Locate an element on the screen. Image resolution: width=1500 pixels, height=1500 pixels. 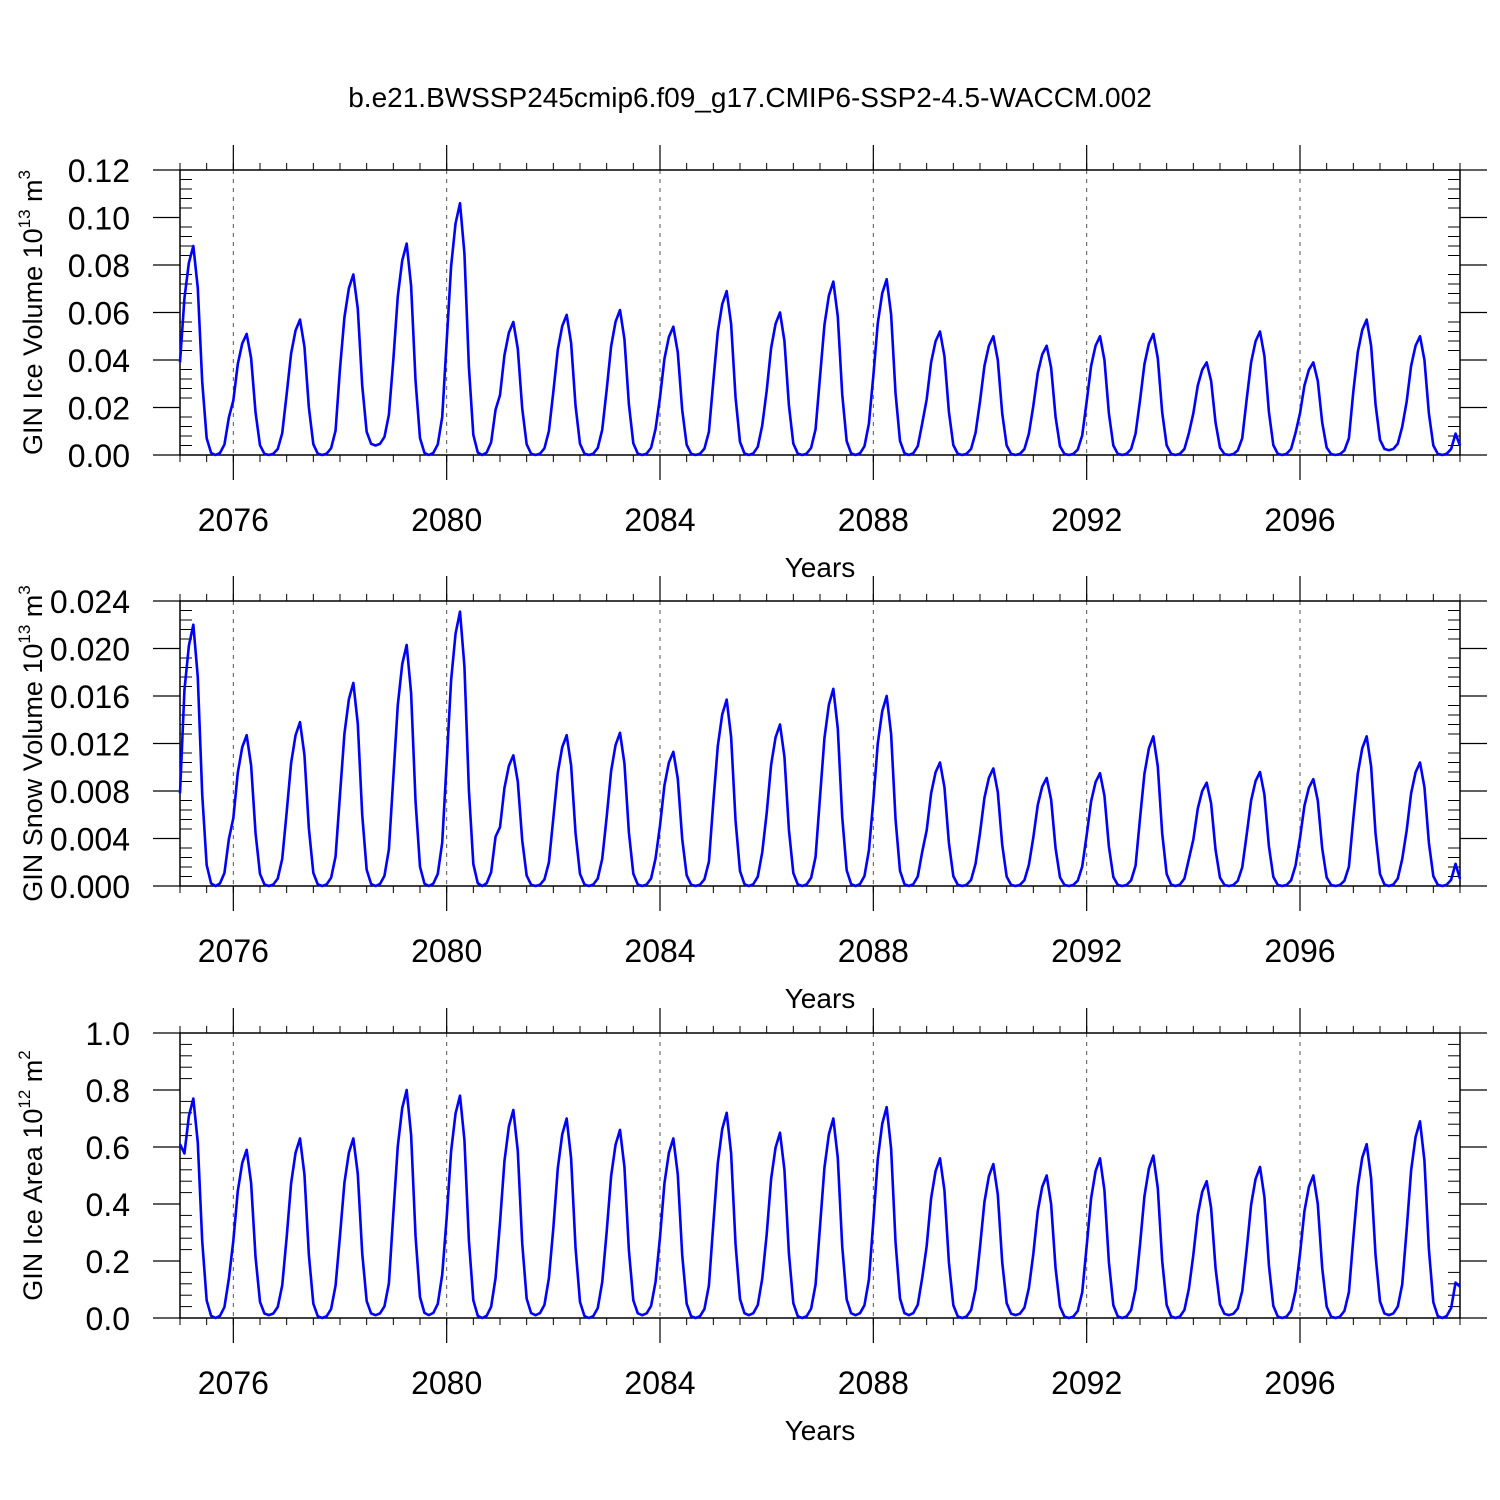
y-axis-label-exponent: 12 is located at coordinates (24, 1099).